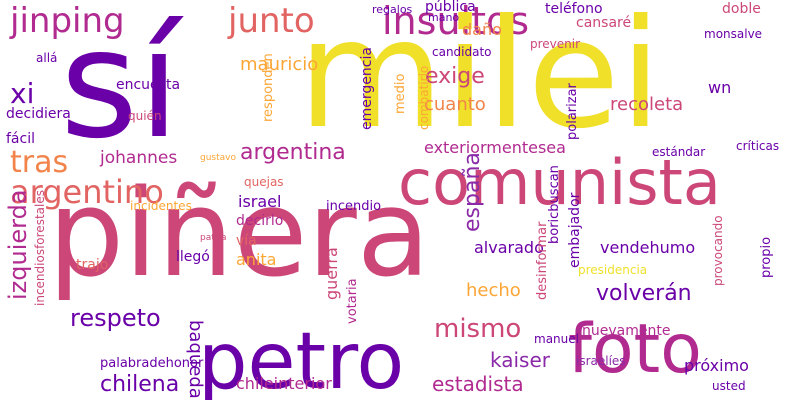  I want to click on word: insultos, so click(456, 21).